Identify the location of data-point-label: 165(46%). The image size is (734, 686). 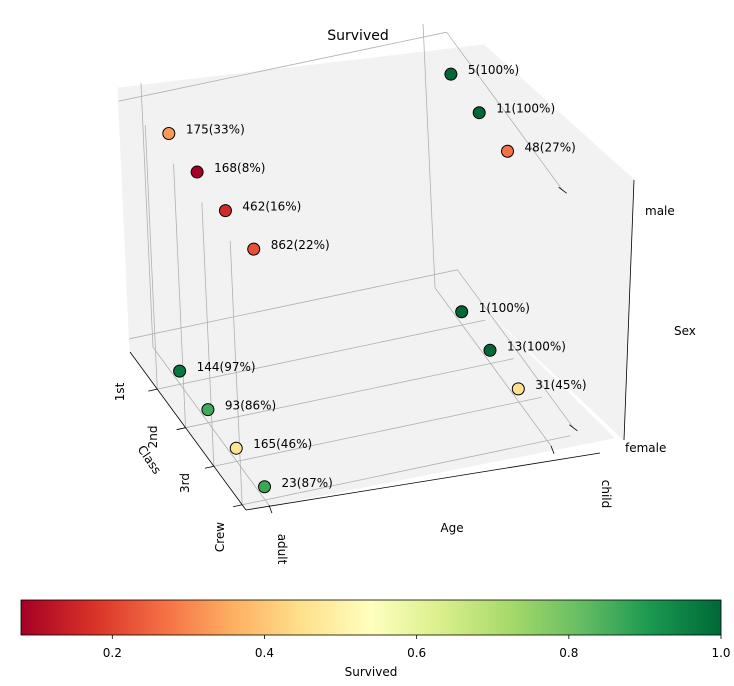
(282, 444).